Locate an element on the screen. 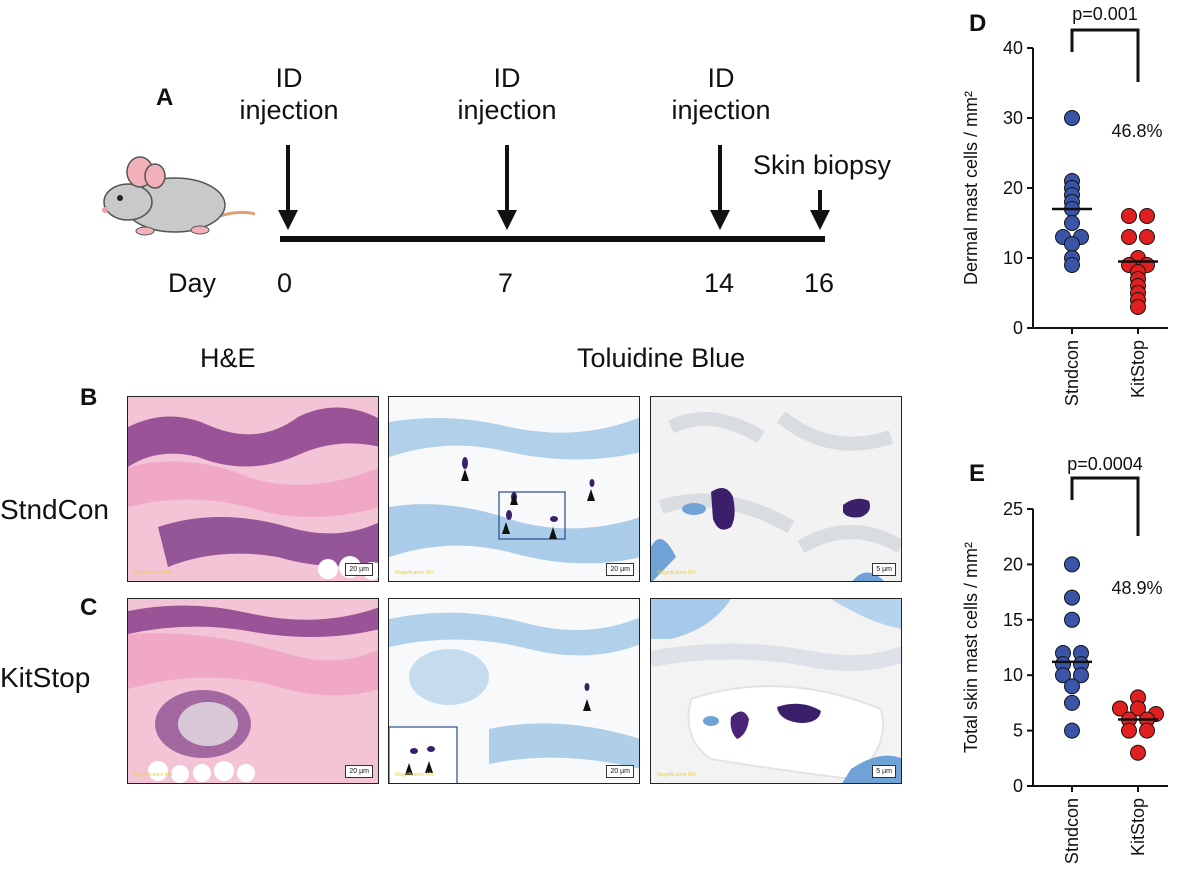 The width and height of the screenshot is (1181, 883). timeline-day-0: 0 is located at coordinates (285, 283).